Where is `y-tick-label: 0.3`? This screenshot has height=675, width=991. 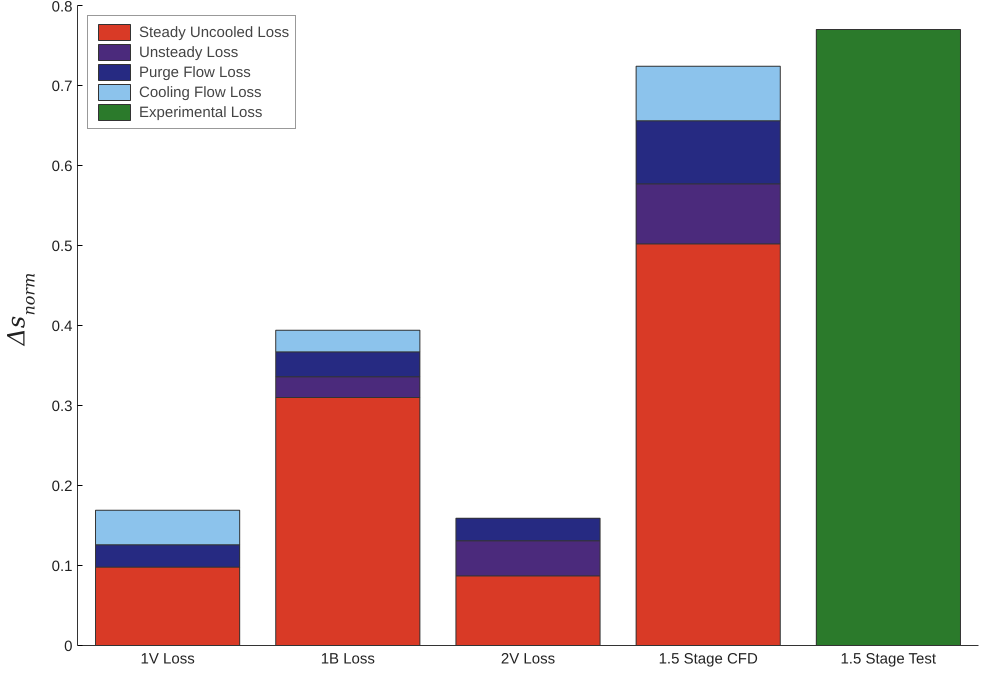 y-tick-label: 0.3 is located at coordinates (62, 406).